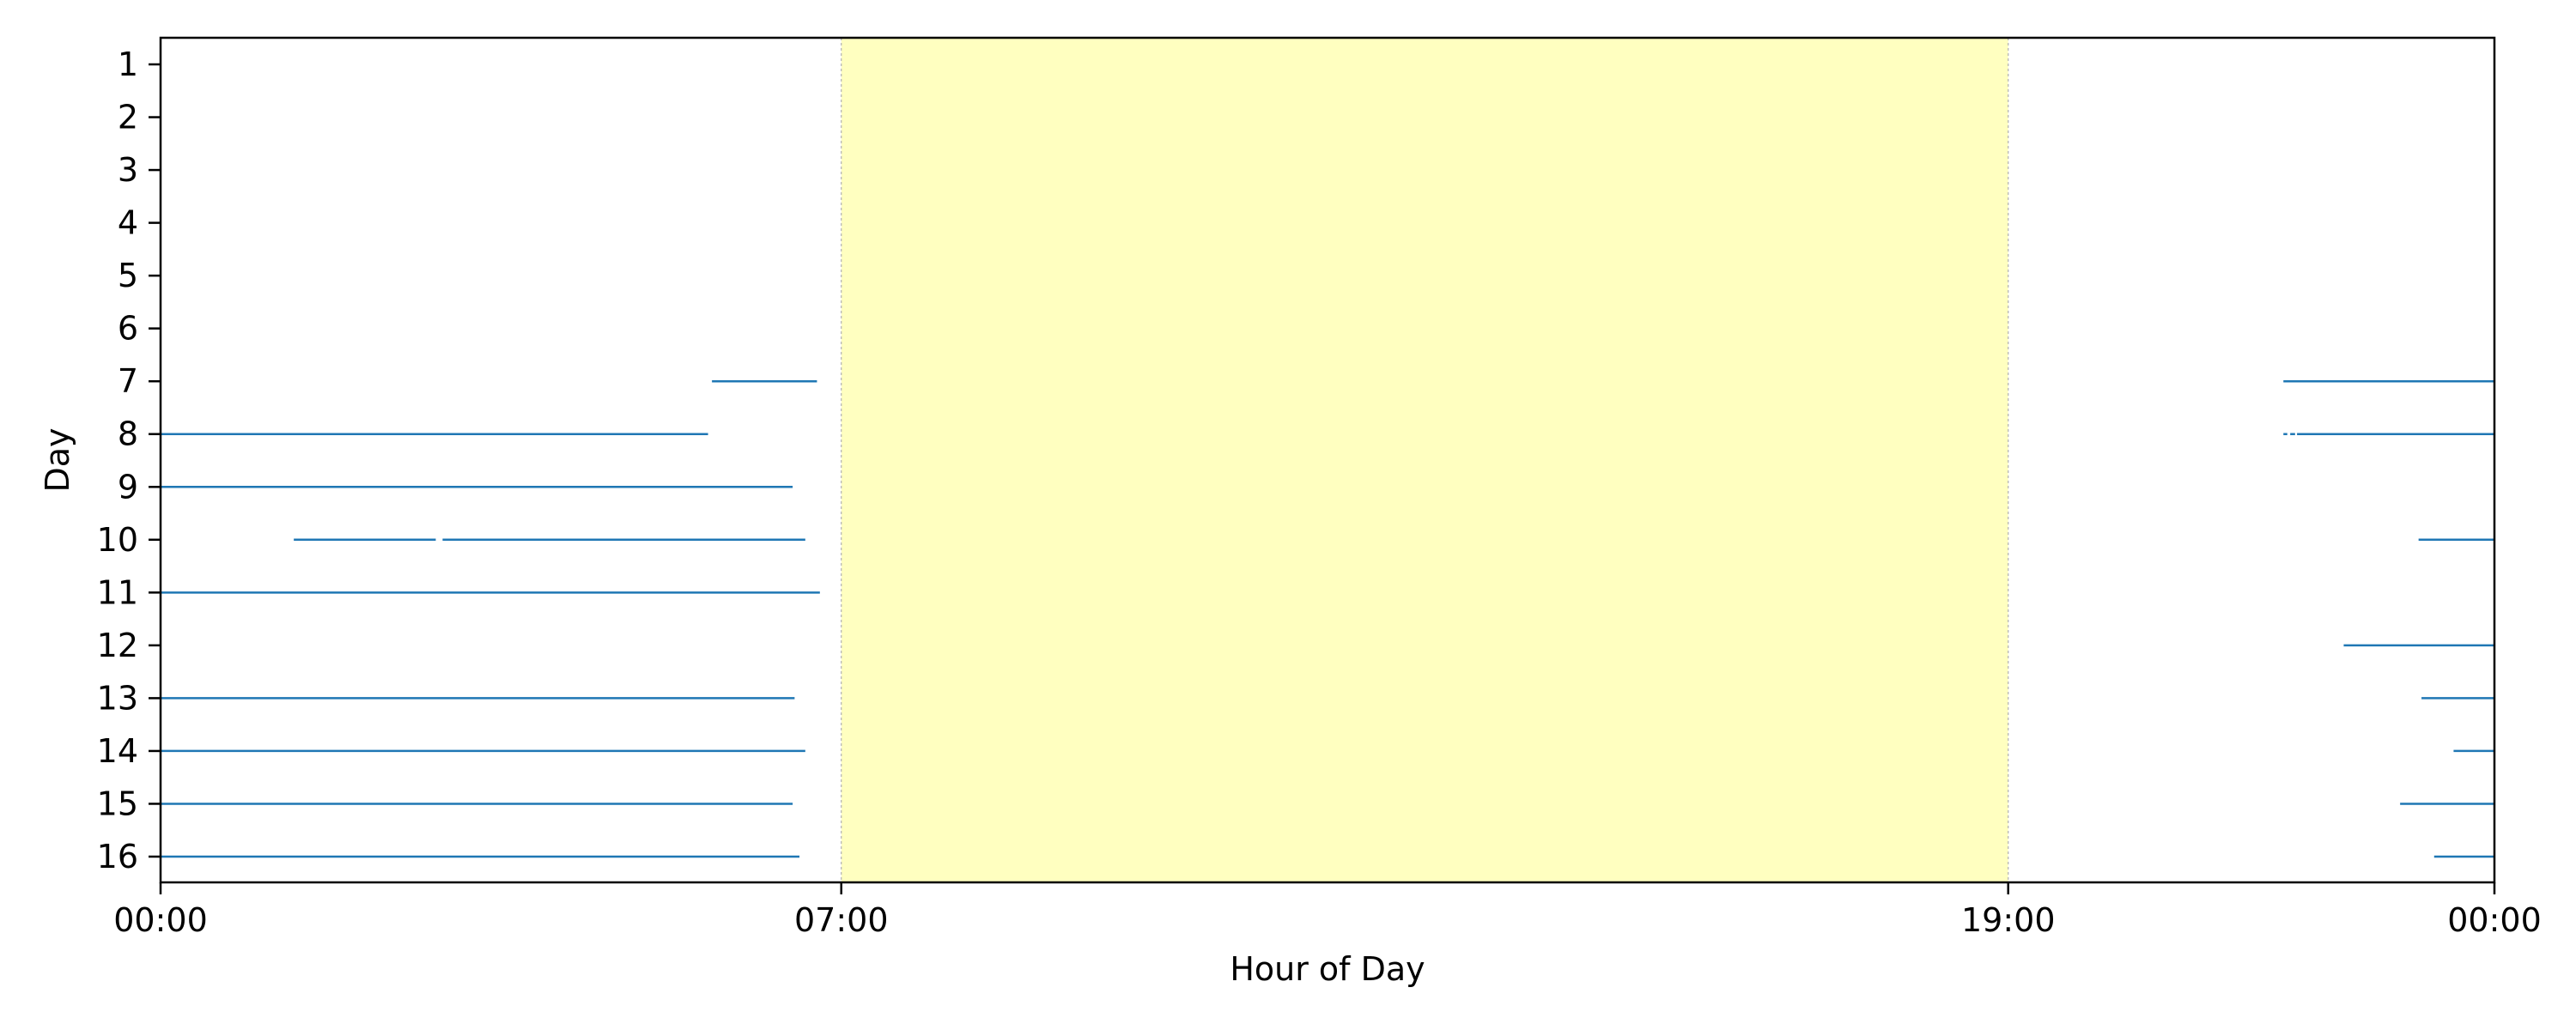  What do you see at coordinates (128, 381) in the screenshot?
I see `y-tick-label: 7` at bounding box center [128, 381].